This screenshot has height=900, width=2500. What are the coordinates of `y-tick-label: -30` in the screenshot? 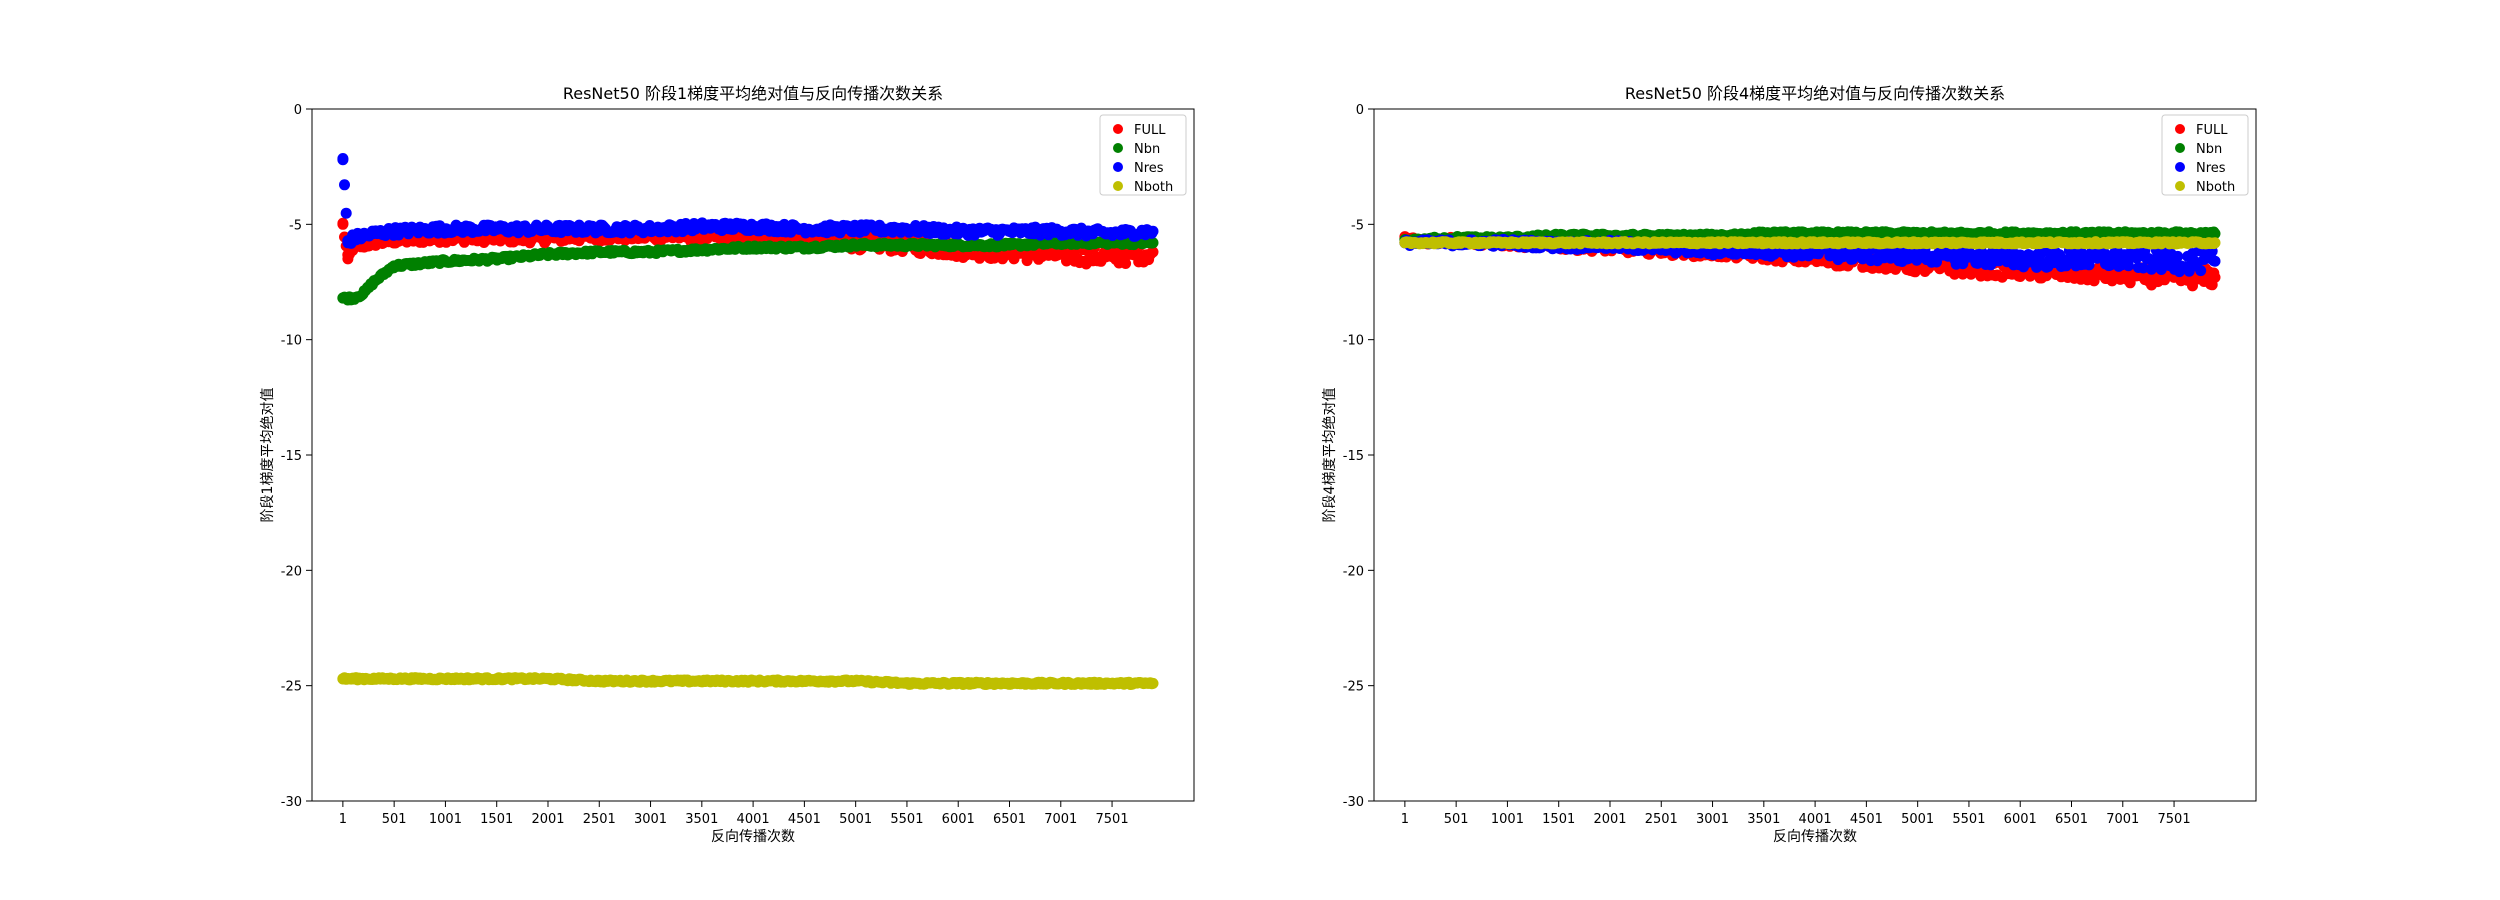 It's located at (1353, 802).